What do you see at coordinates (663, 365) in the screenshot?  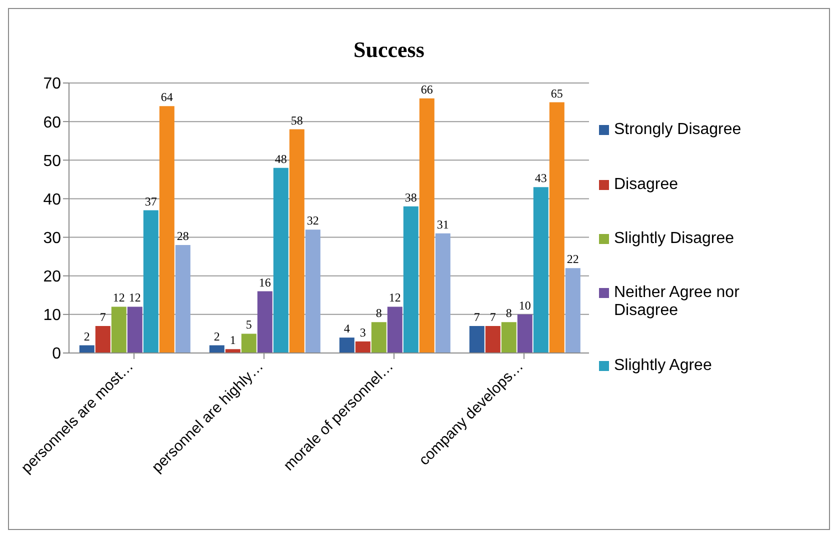 I see `legend-label: Slightly Agree` at bounding box center [663, 365].